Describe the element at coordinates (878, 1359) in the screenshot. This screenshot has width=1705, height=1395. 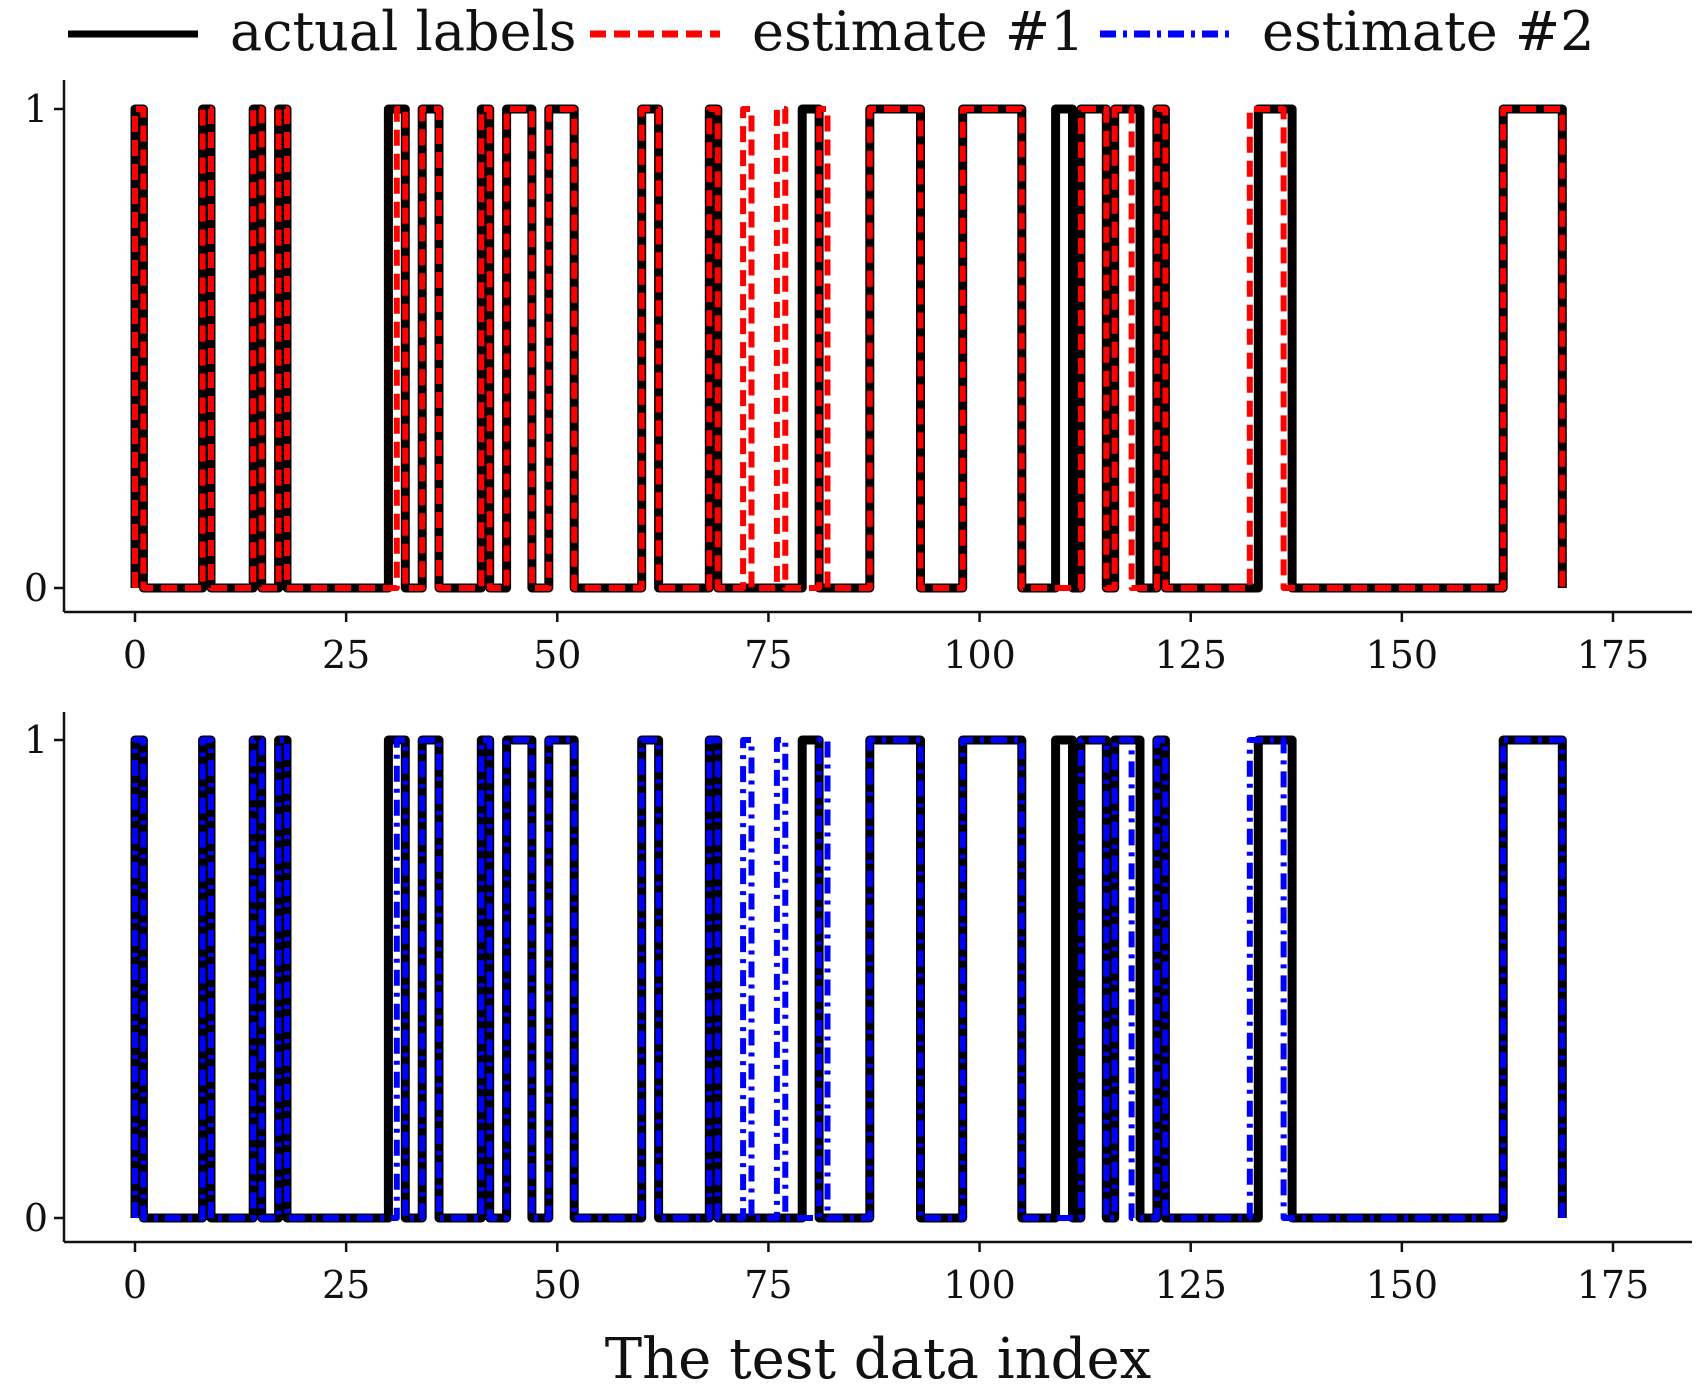
I see `x-axis-title: The test data index` at that location.